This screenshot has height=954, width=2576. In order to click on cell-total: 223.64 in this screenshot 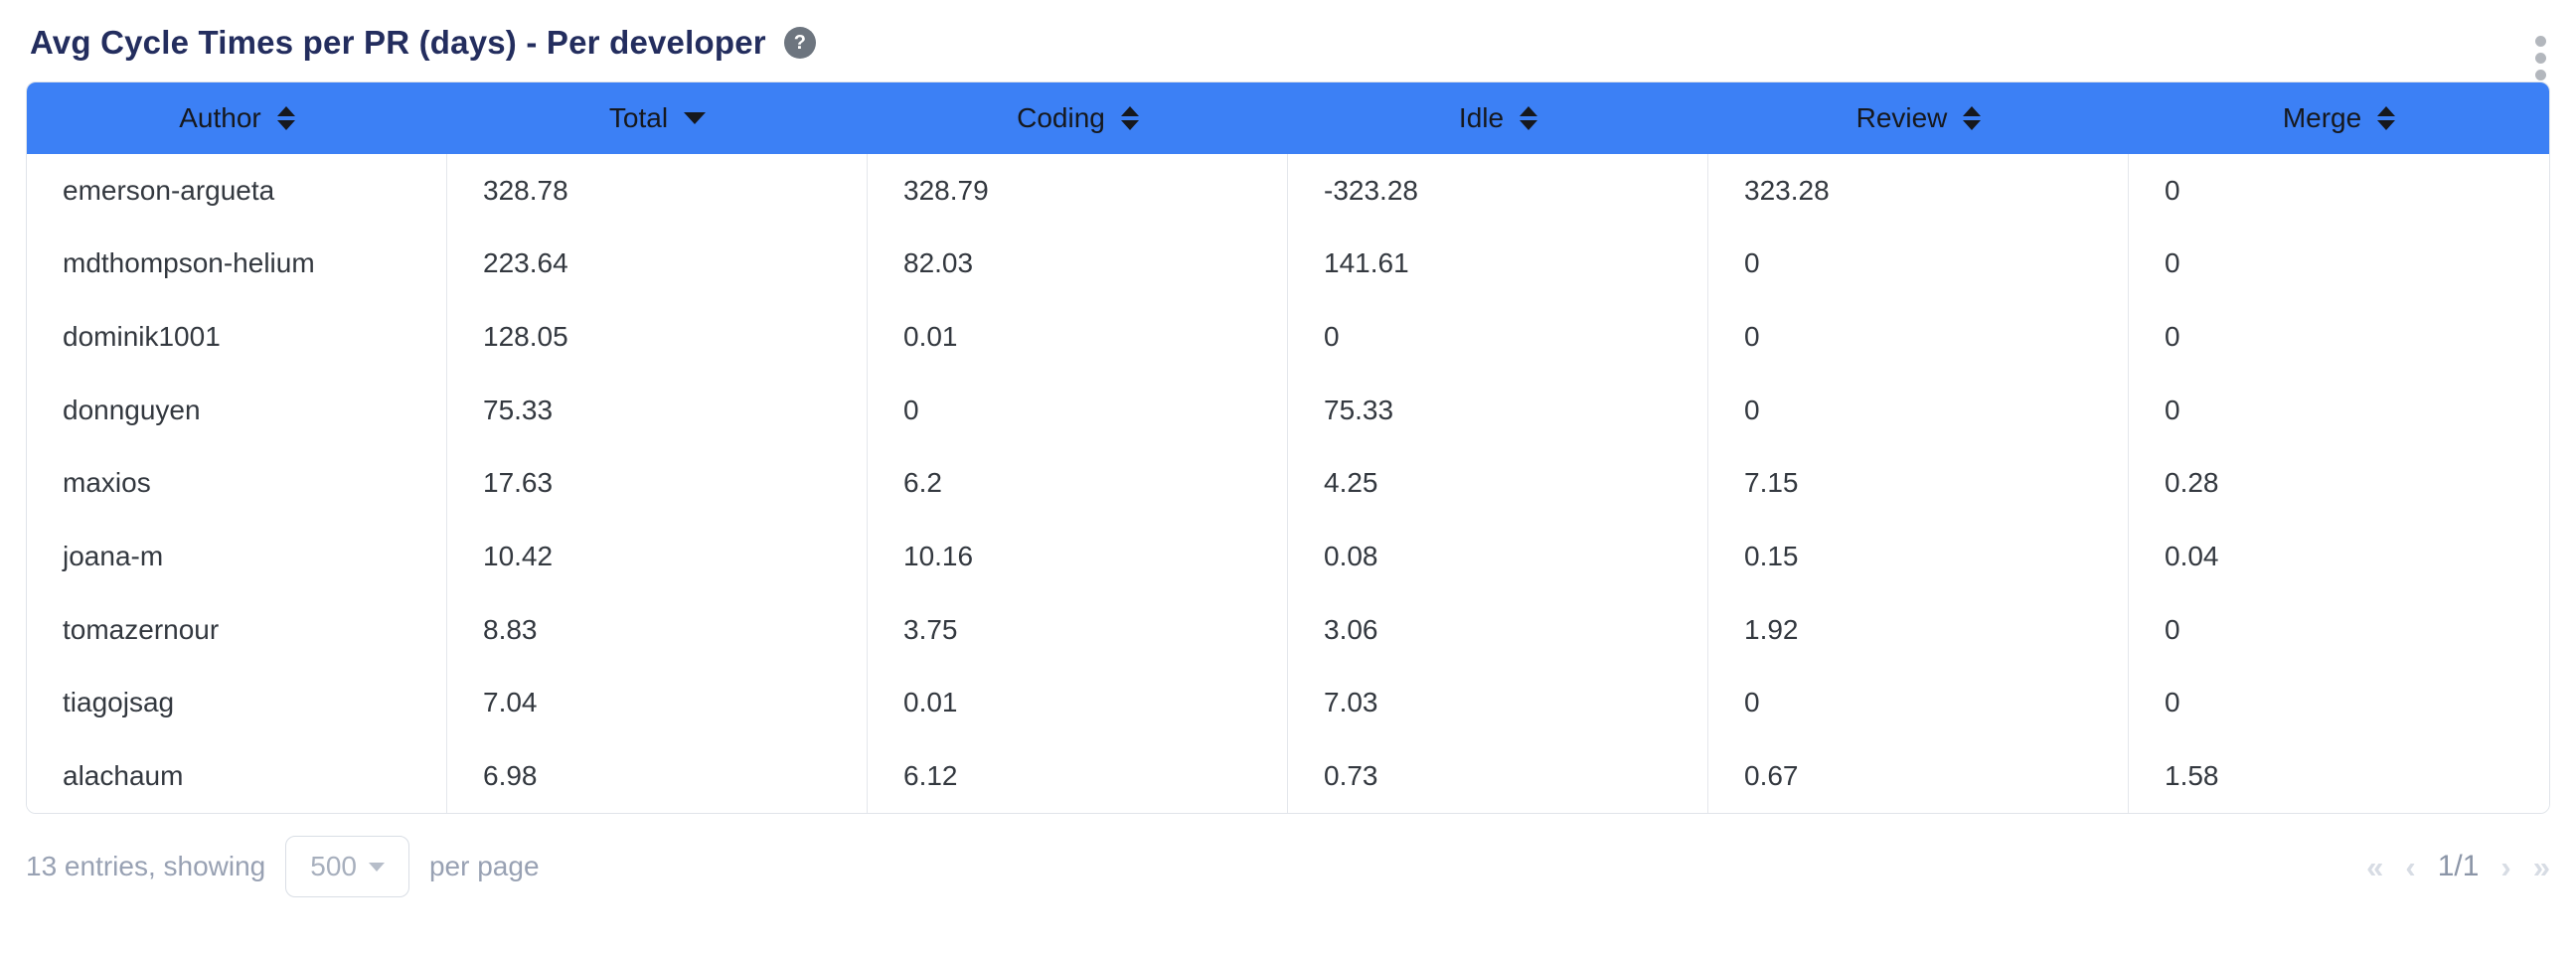, I will do `click(657, 264)`.